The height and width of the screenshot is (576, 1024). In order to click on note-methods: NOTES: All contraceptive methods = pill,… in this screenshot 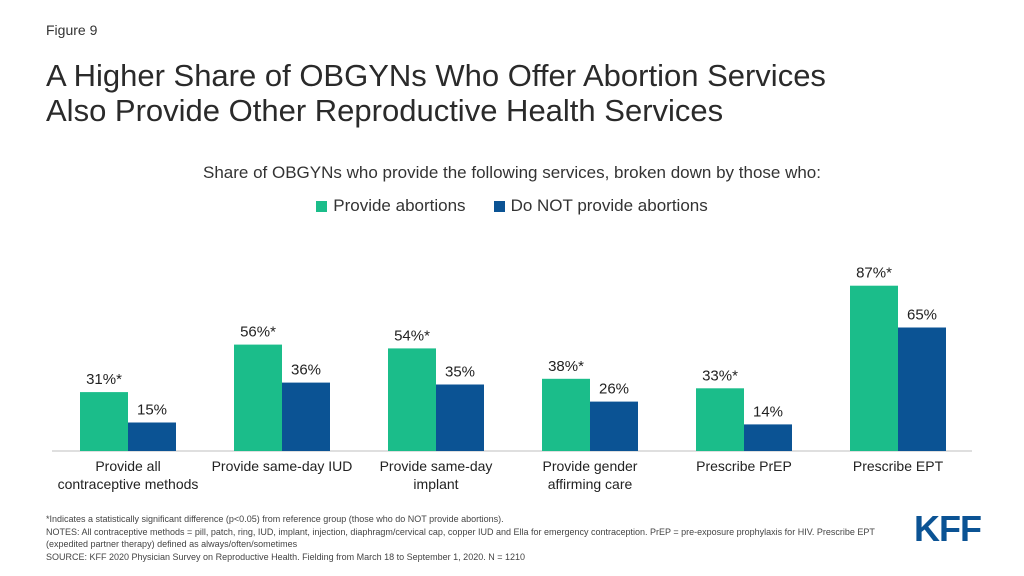, I will do `click(460, 538)`.